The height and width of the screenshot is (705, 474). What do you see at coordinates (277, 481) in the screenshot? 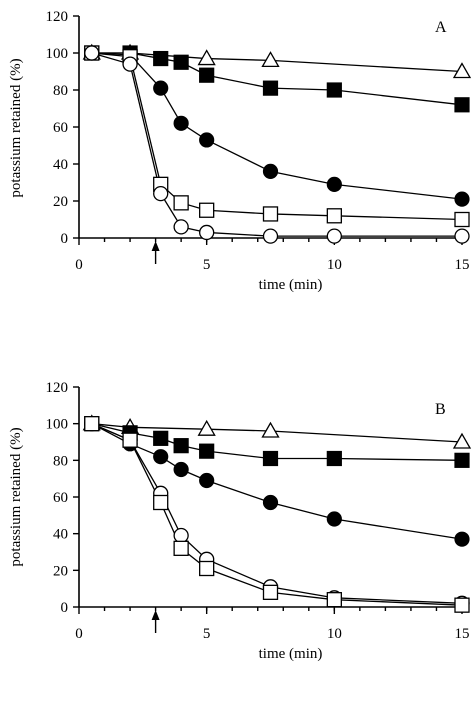
I see `series-line-filled-circle` at bounding box center [277, 481].